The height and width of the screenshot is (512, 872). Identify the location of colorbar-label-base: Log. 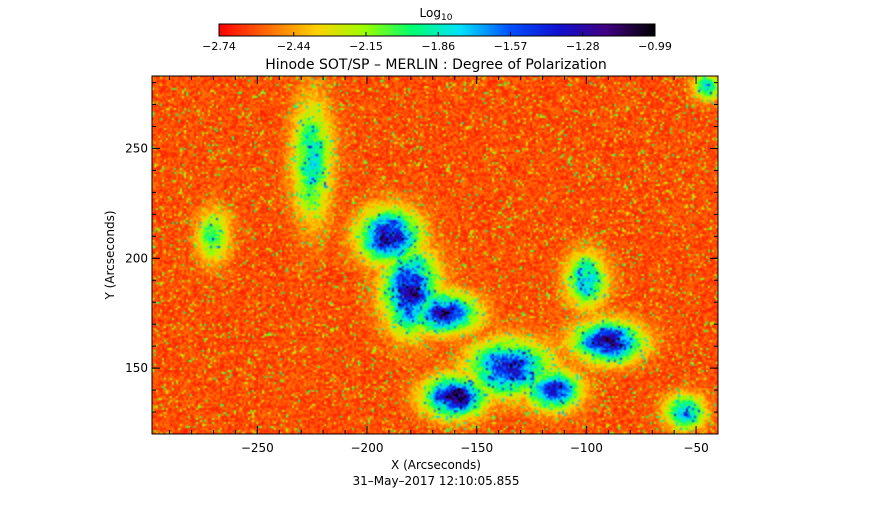
(430, 13).